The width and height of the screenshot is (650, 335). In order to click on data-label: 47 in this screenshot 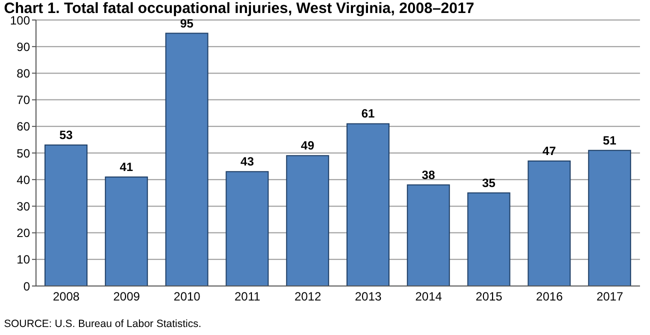, I will do `click(549, 151)`.